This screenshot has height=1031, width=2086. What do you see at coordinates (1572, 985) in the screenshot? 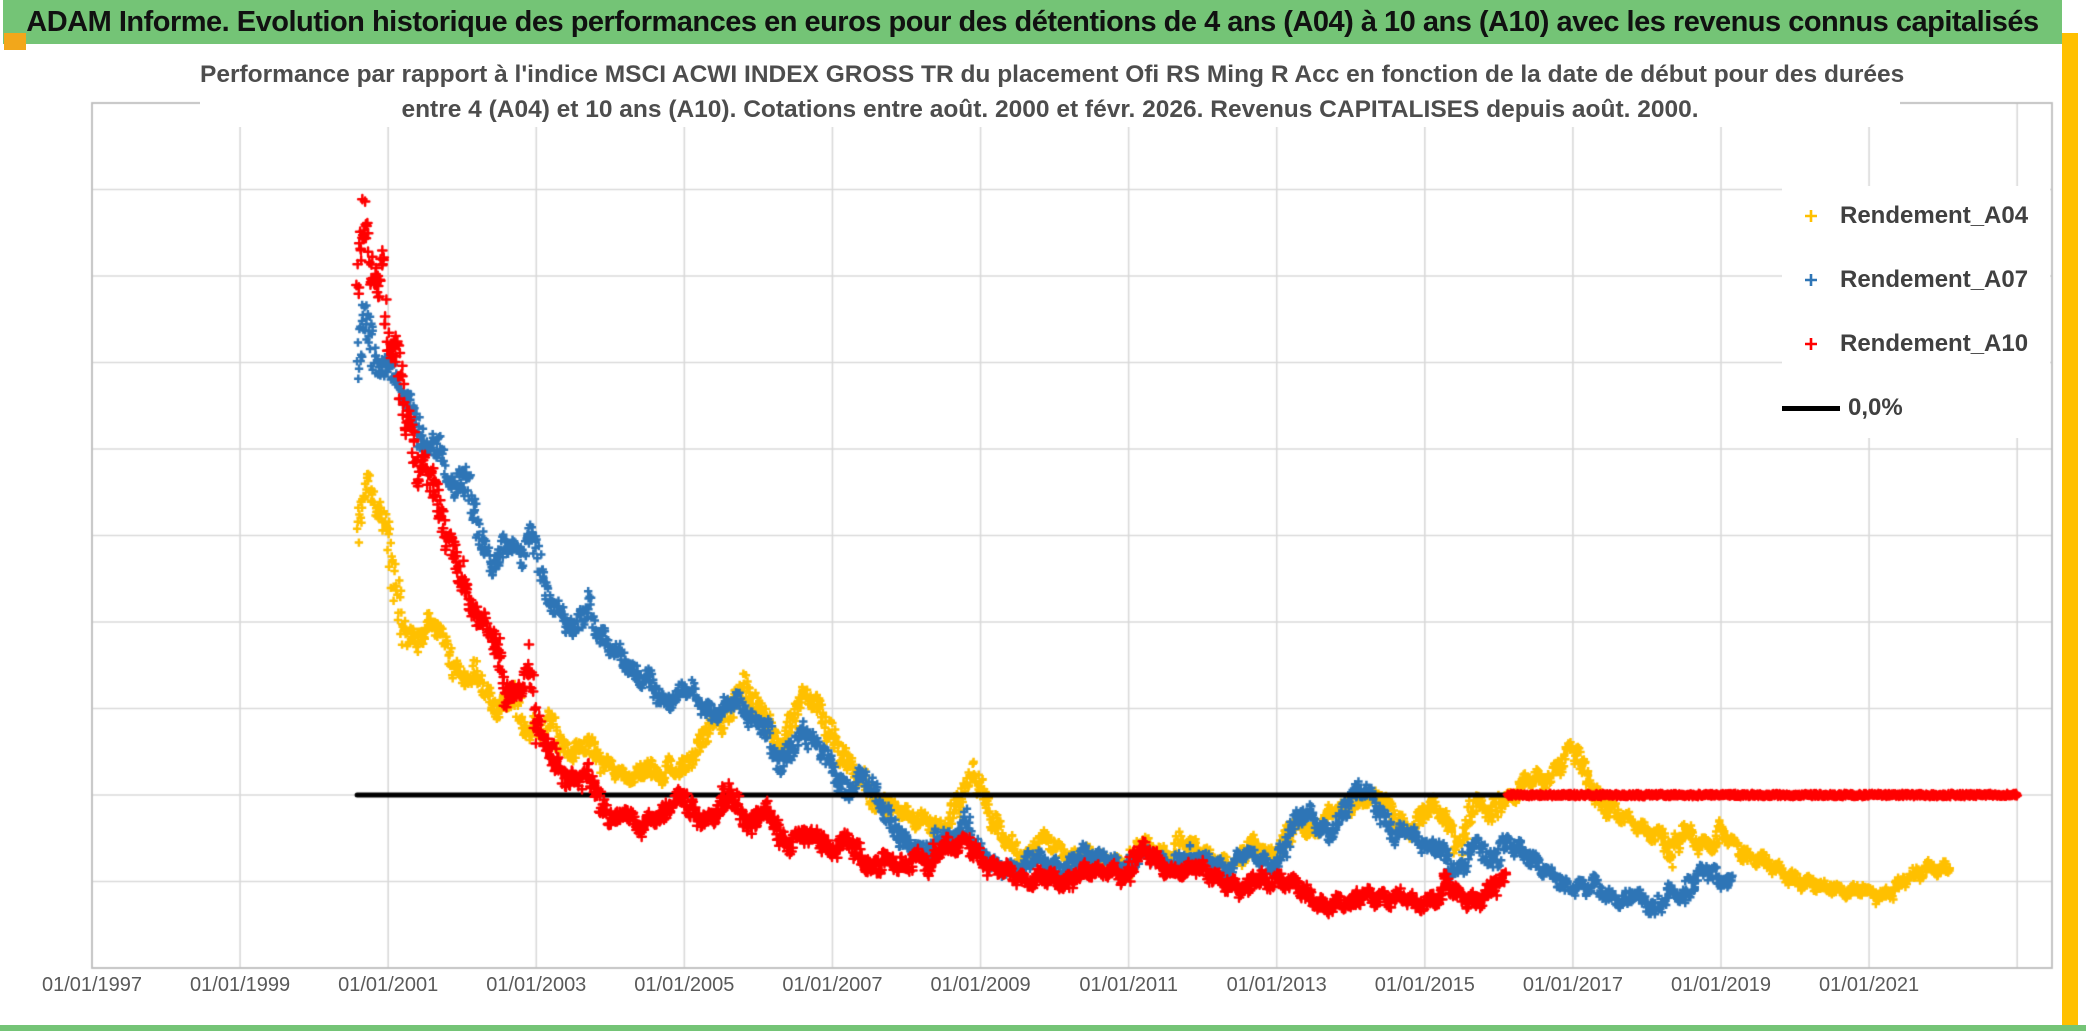
I see `x-tick-label: 01/01/2017` at bounding box center [1572, 985].